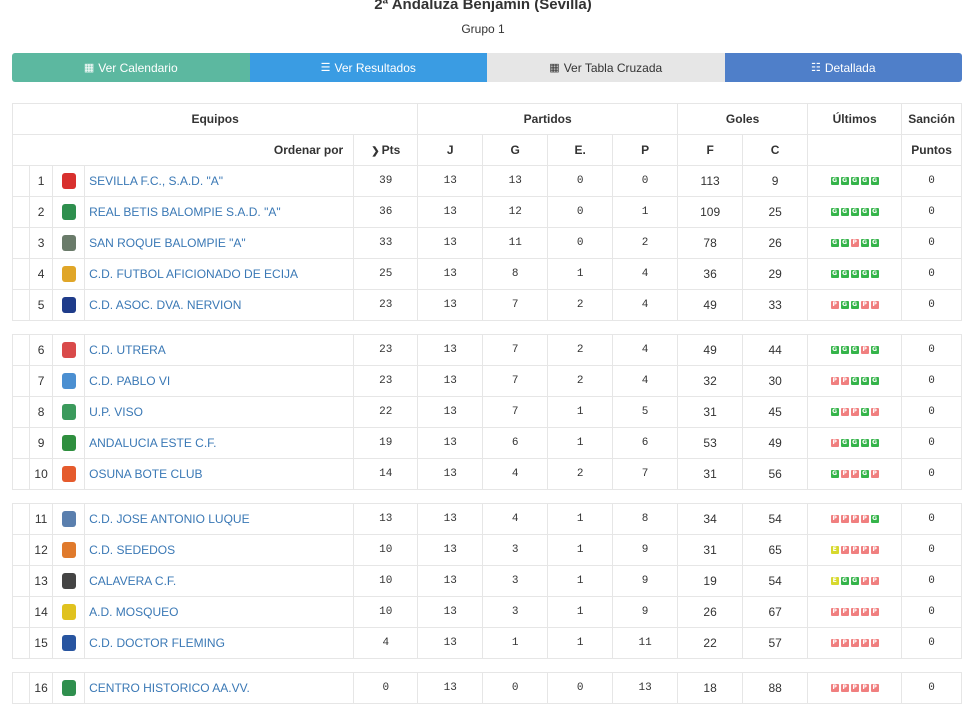 Image resolution: width=966 pixels, height=724 pixels. I want to click on position: 6, so click(41, 350).